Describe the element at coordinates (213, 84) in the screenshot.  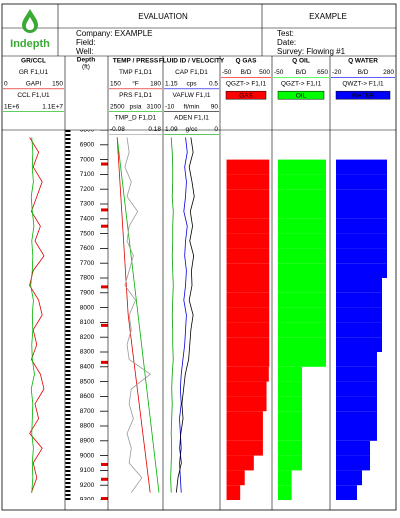
I see `scale-label: 0.5` at that location.